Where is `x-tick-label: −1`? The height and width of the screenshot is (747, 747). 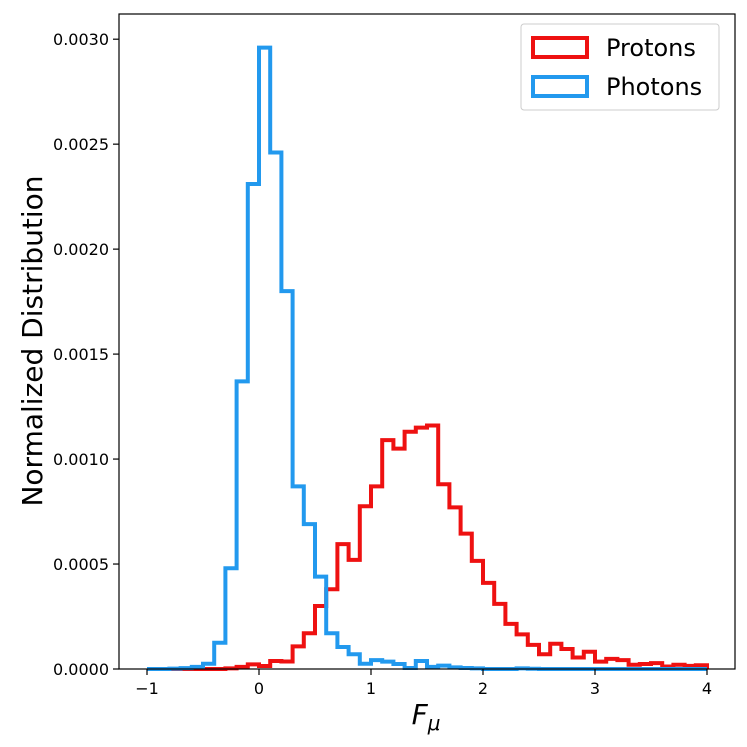 x-tick-label: −1 is located at coordinates (147, 688).